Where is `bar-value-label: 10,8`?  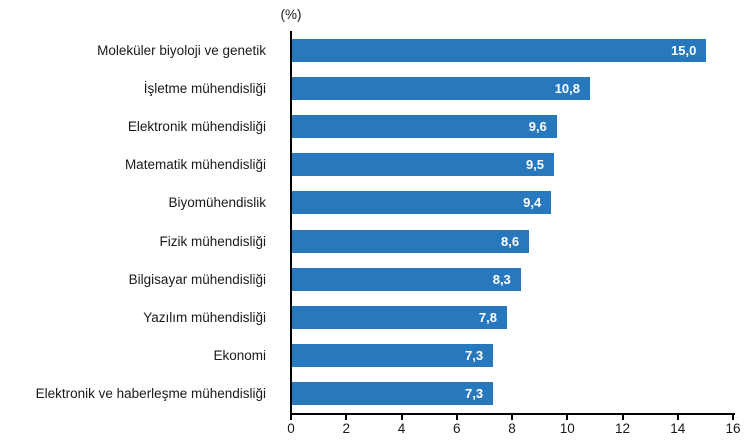
bar-value-label: 10,8 is located at coordinates (567, 88).